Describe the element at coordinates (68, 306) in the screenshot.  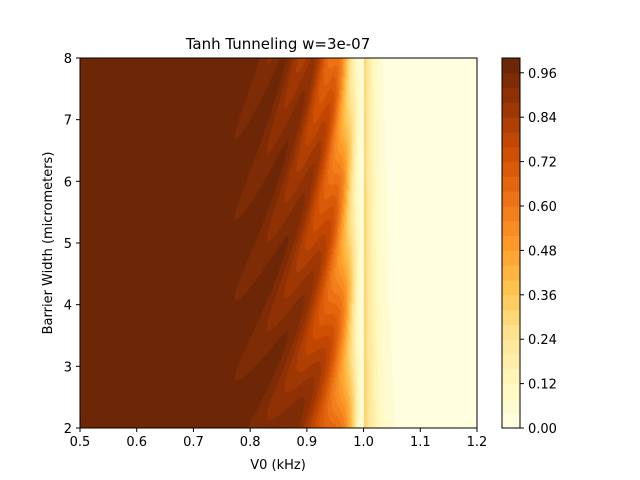
I see `y-tick-label: 4` at that location.